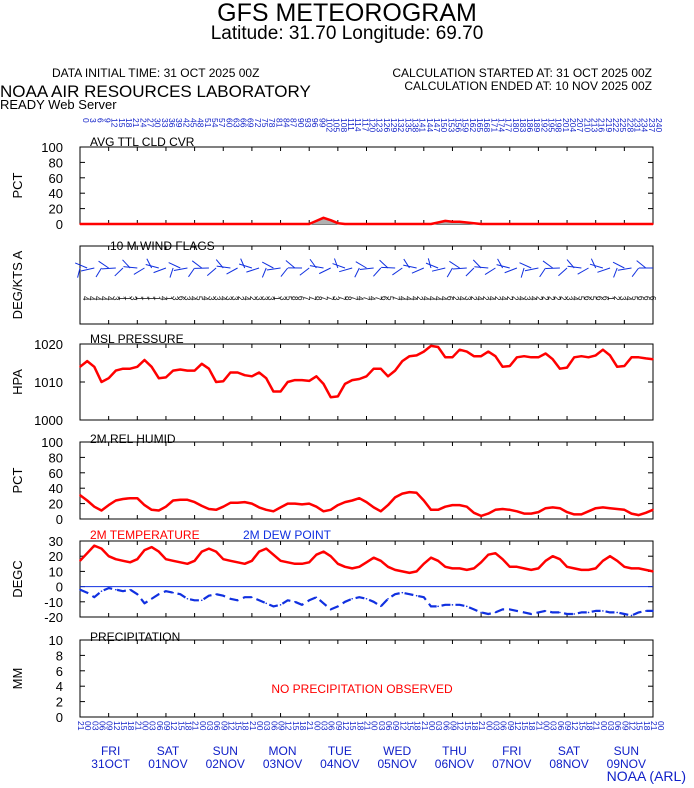 The width and height of the screenshot is (694, 788). What do you see at coordinates (198, 298) in the screenshot?
I see `wind-speed-label: 5` at bounding box center [198, 298].